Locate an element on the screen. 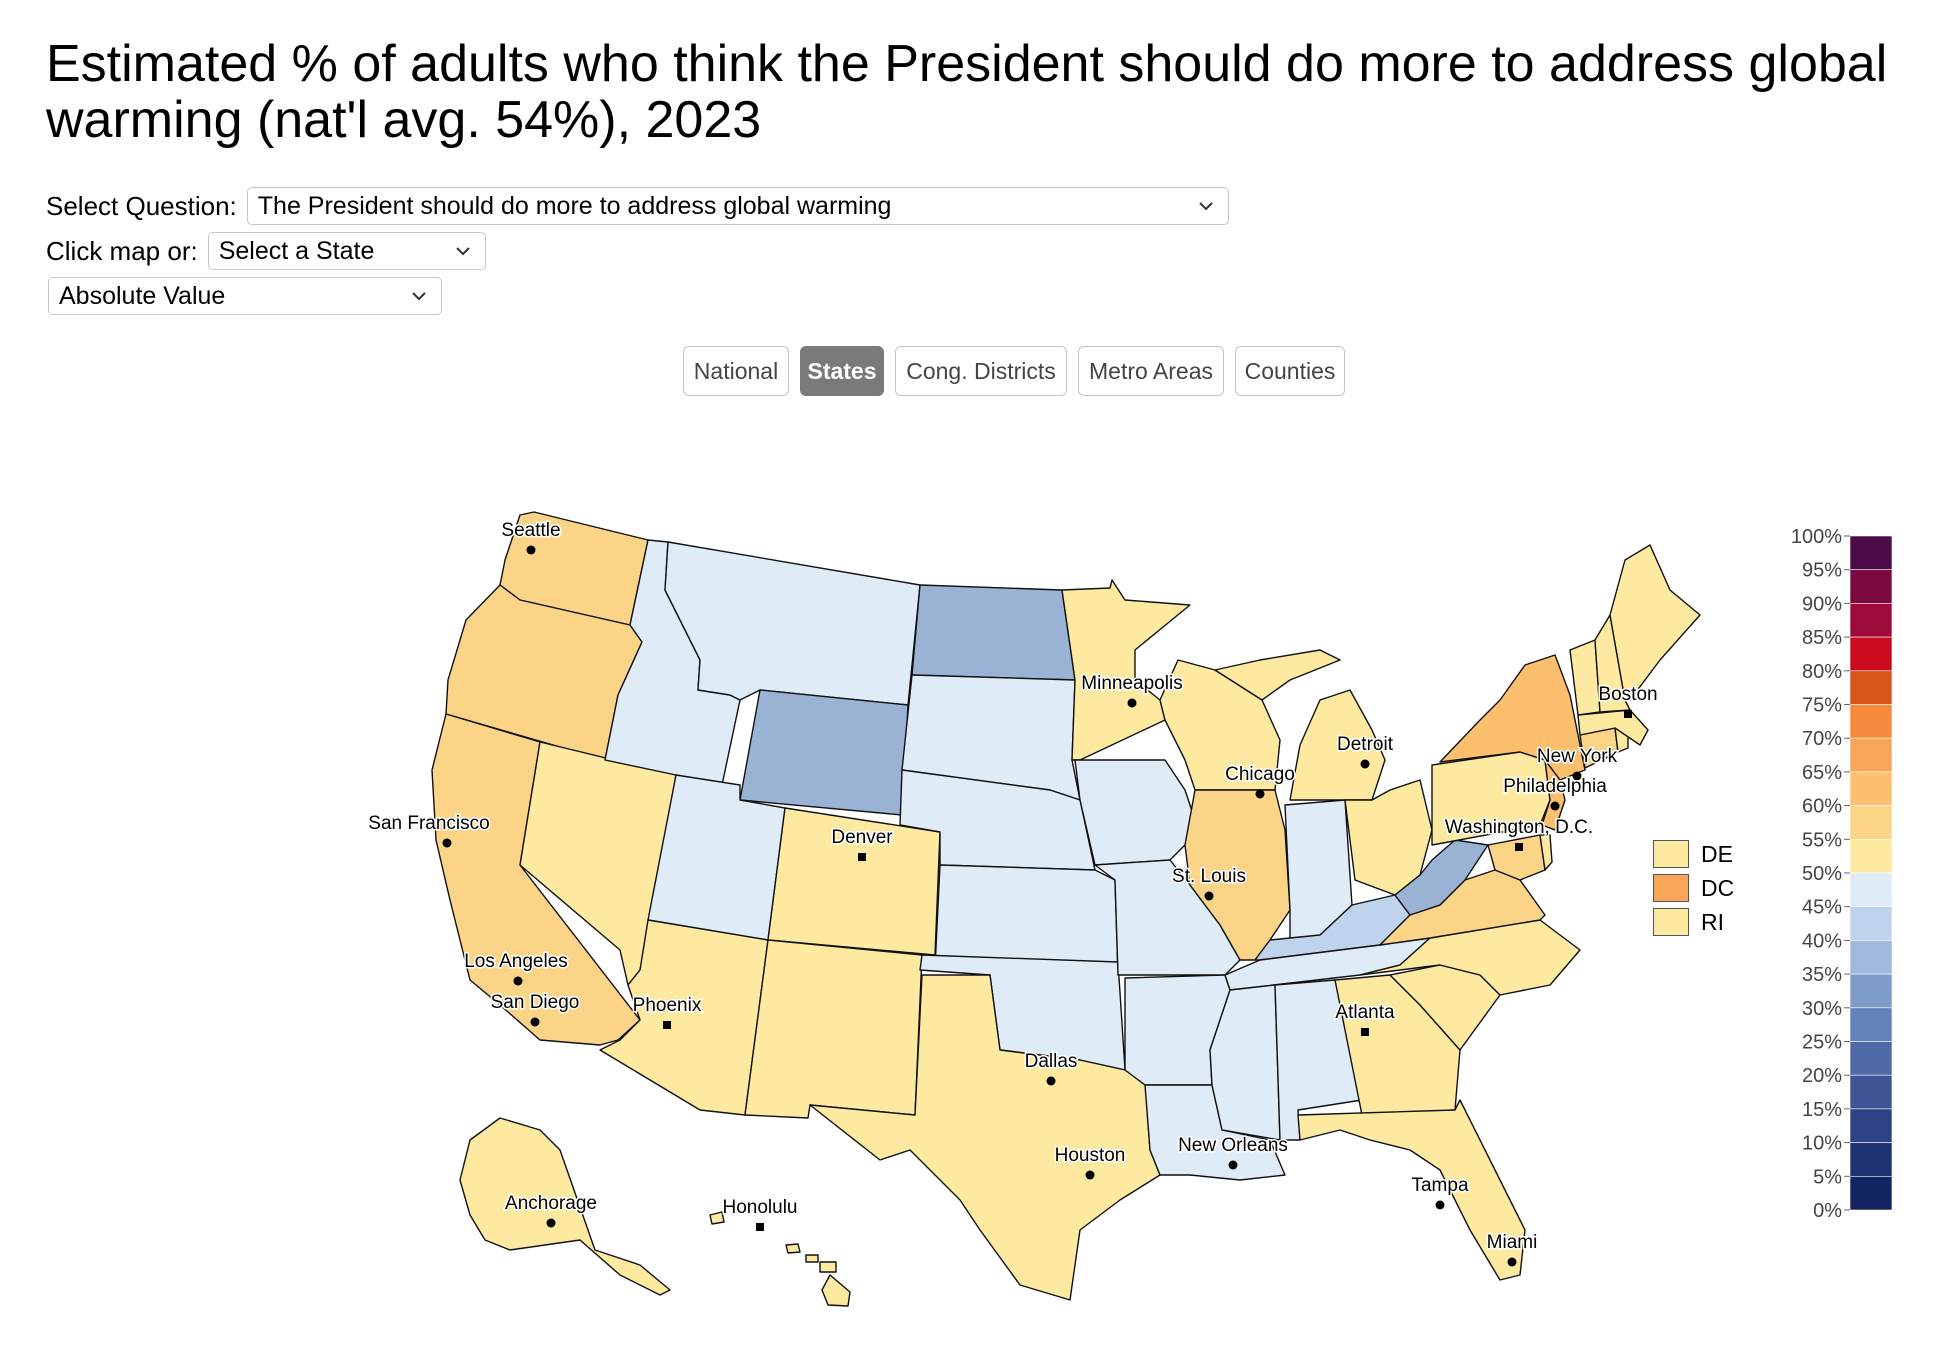 The height and width of the screenshot is (1352, 1952). state-select: Select a State is located at coordinates (346, 251).